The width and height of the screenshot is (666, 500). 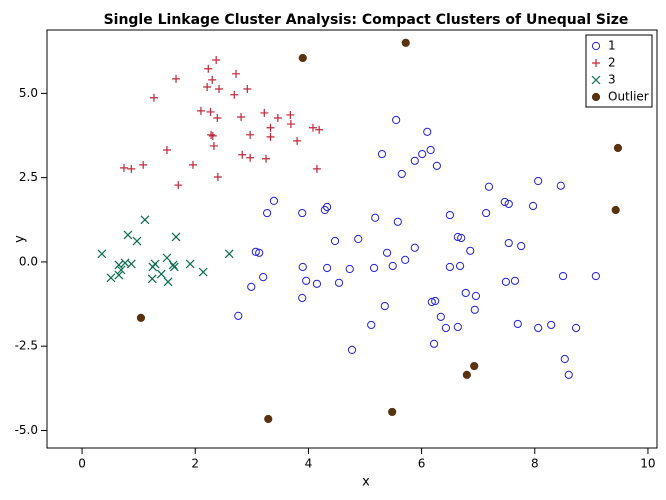 I want to click on y-axis-label: y, so click(x=20, y=239).